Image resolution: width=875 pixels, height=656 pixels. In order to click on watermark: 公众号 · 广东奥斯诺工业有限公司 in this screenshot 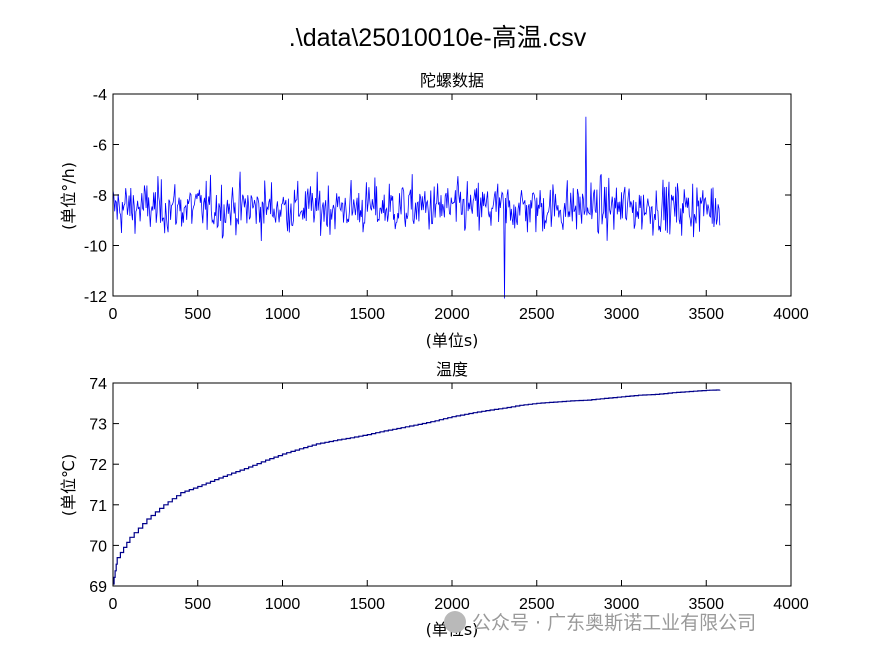, I will do `click(600, 621)`.